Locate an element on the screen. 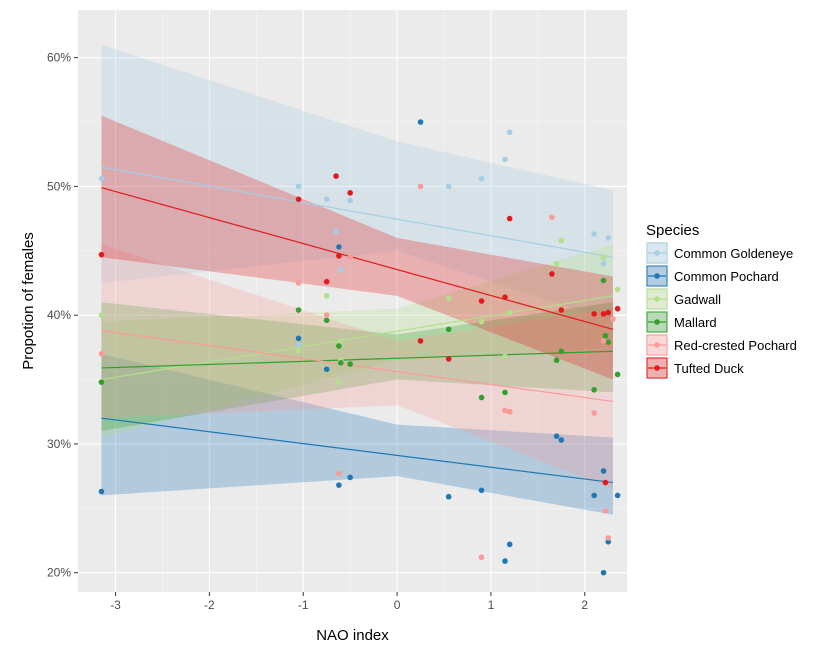 The height and width of the screenshot is (653, 838). x-tick-label: 1 is located at coordinates (491, 605).